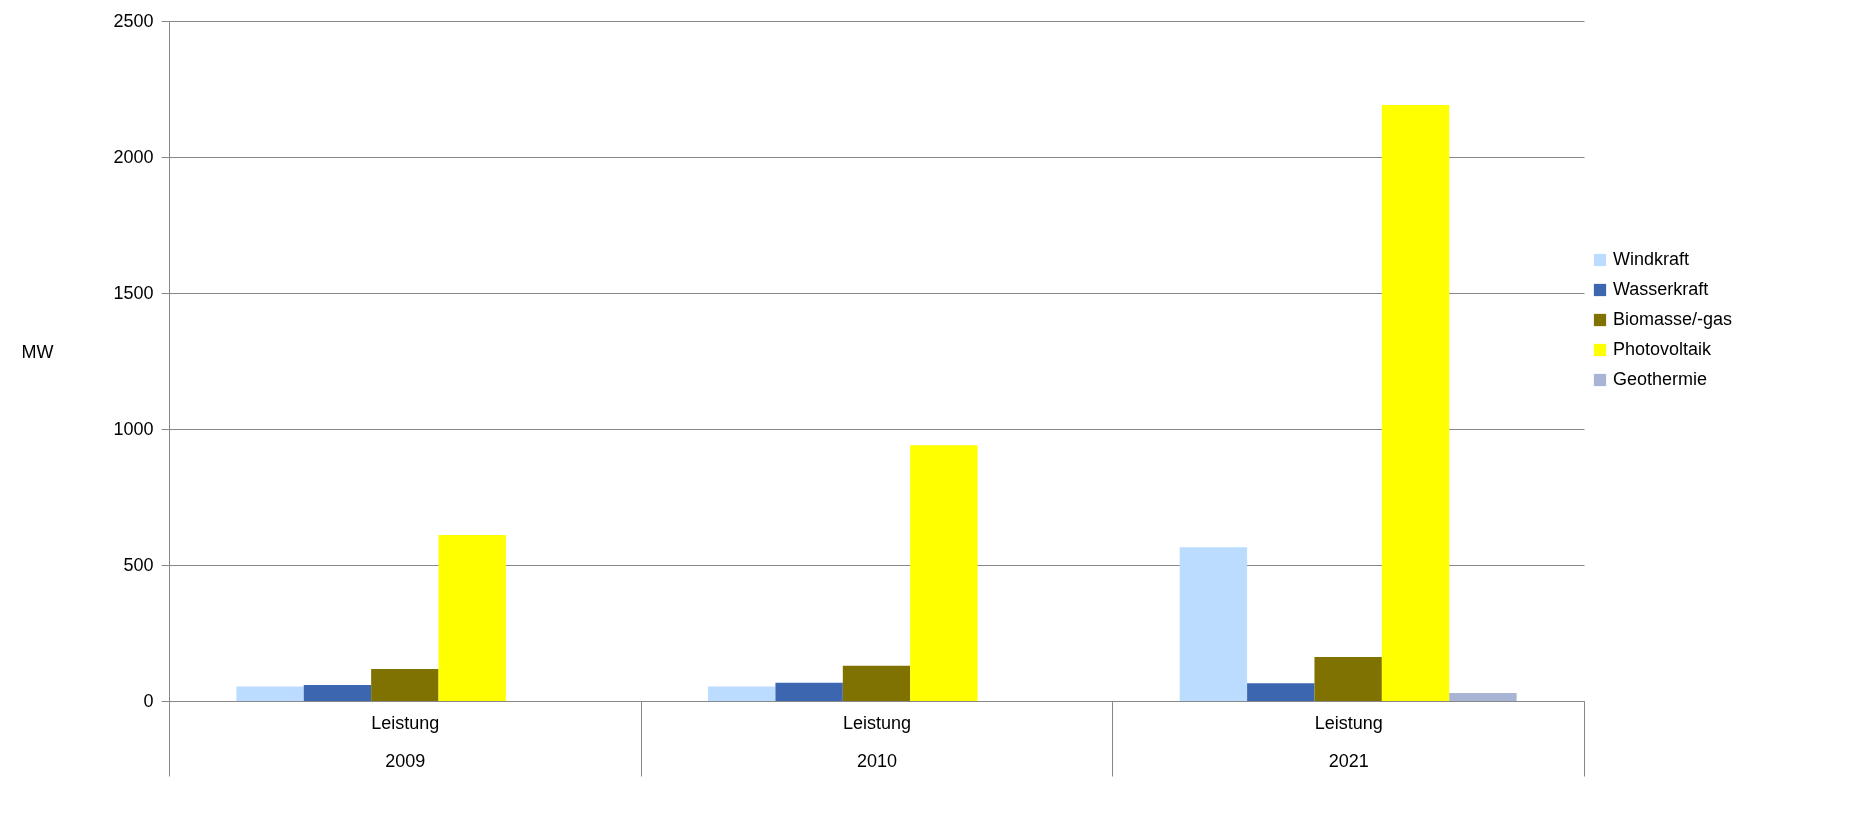  Describe the element at coordinates (1651, 259) in the screenshot. I see `legend-label: Windkraft` at that location.